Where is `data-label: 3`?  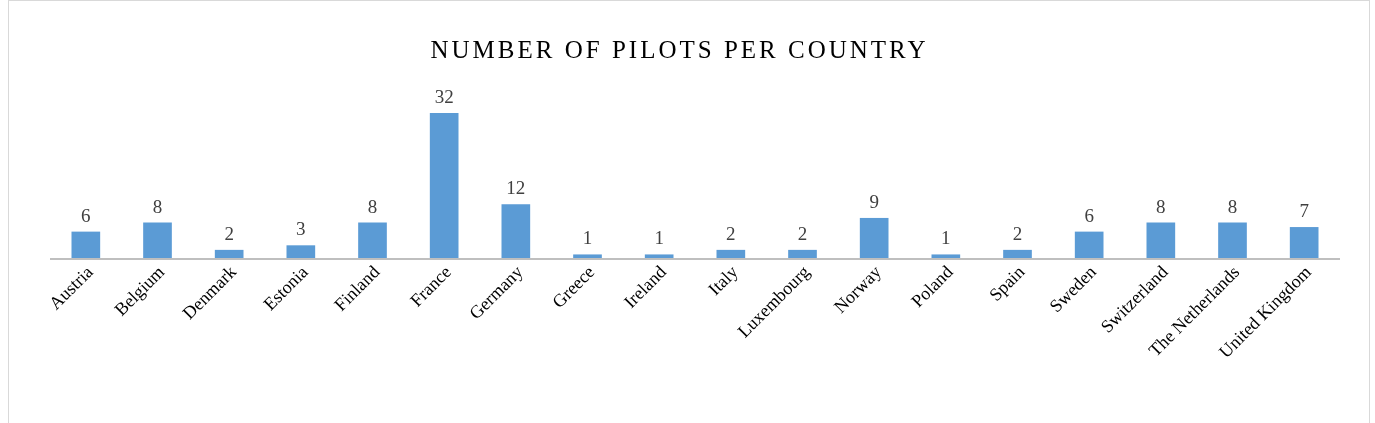 data-label: 3 is located at coordinates (301, 229).